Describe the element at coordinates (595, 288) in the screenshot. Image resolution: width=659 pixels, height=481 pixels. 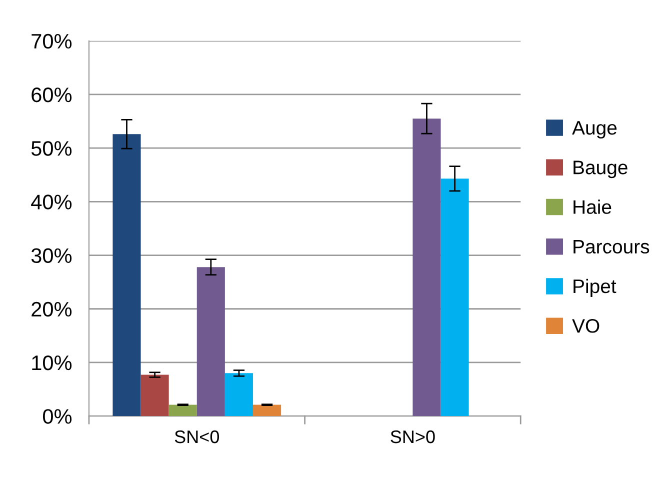
I see `legend-label: Pipet` at that location.